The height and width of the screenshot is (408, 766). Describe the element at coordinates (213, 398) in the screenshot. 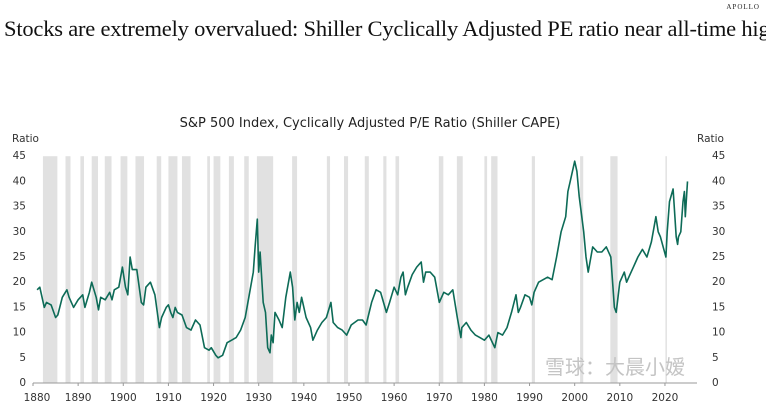

I see `x-tick-label: 1920` at that location.